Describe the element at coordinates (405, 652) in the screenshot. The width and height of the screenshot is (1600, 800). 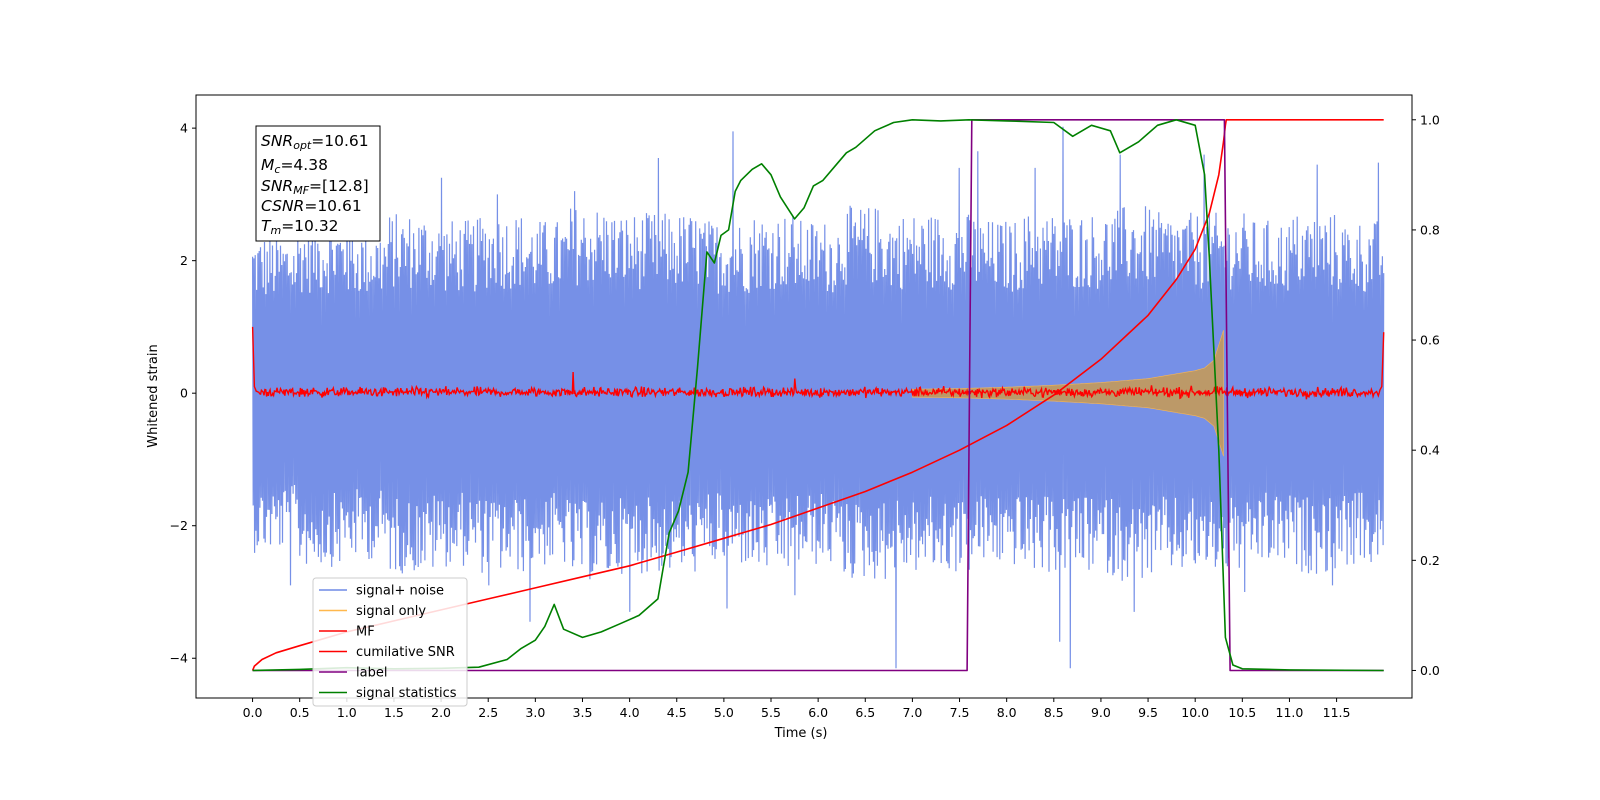
I see `legend-label-cumilative-snr: cumilative SNR` at that location.